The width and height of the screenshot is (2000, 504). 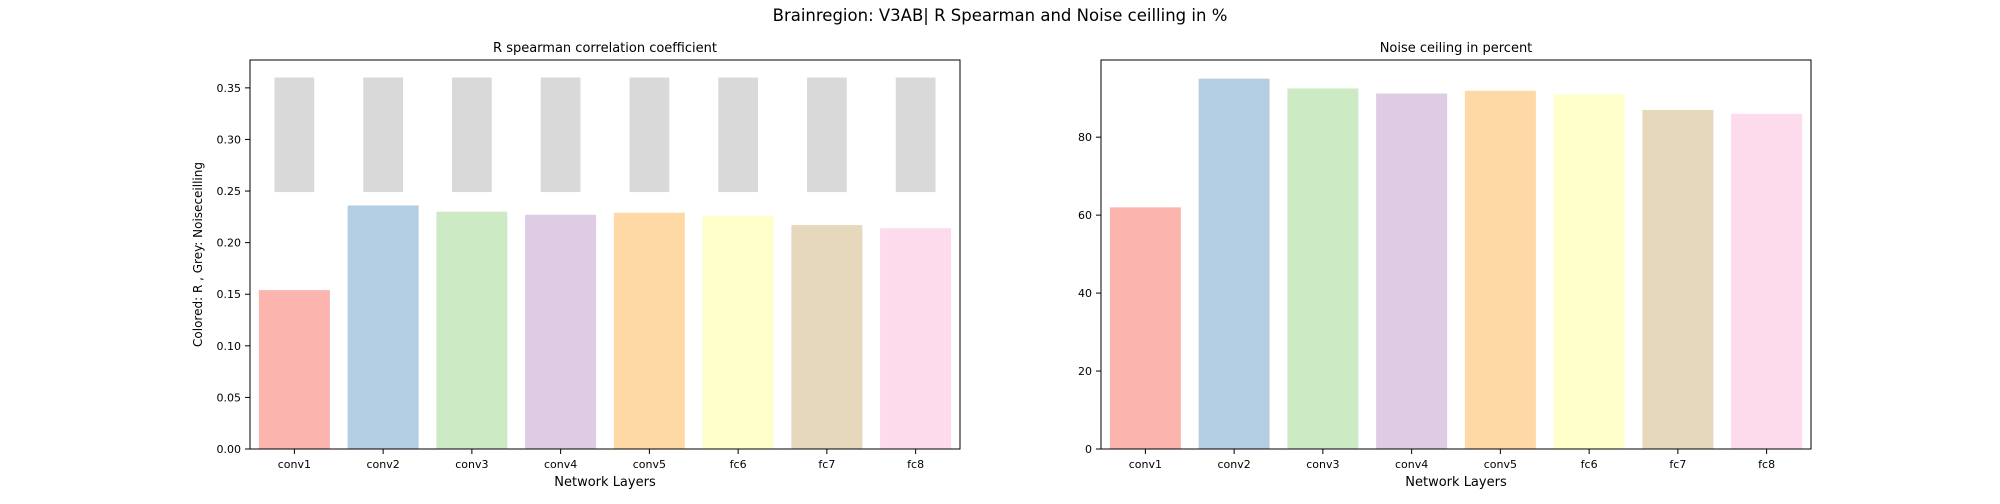 I want to click on chart-title: Noise ceiling in percent, so click(x=1456, y=48).